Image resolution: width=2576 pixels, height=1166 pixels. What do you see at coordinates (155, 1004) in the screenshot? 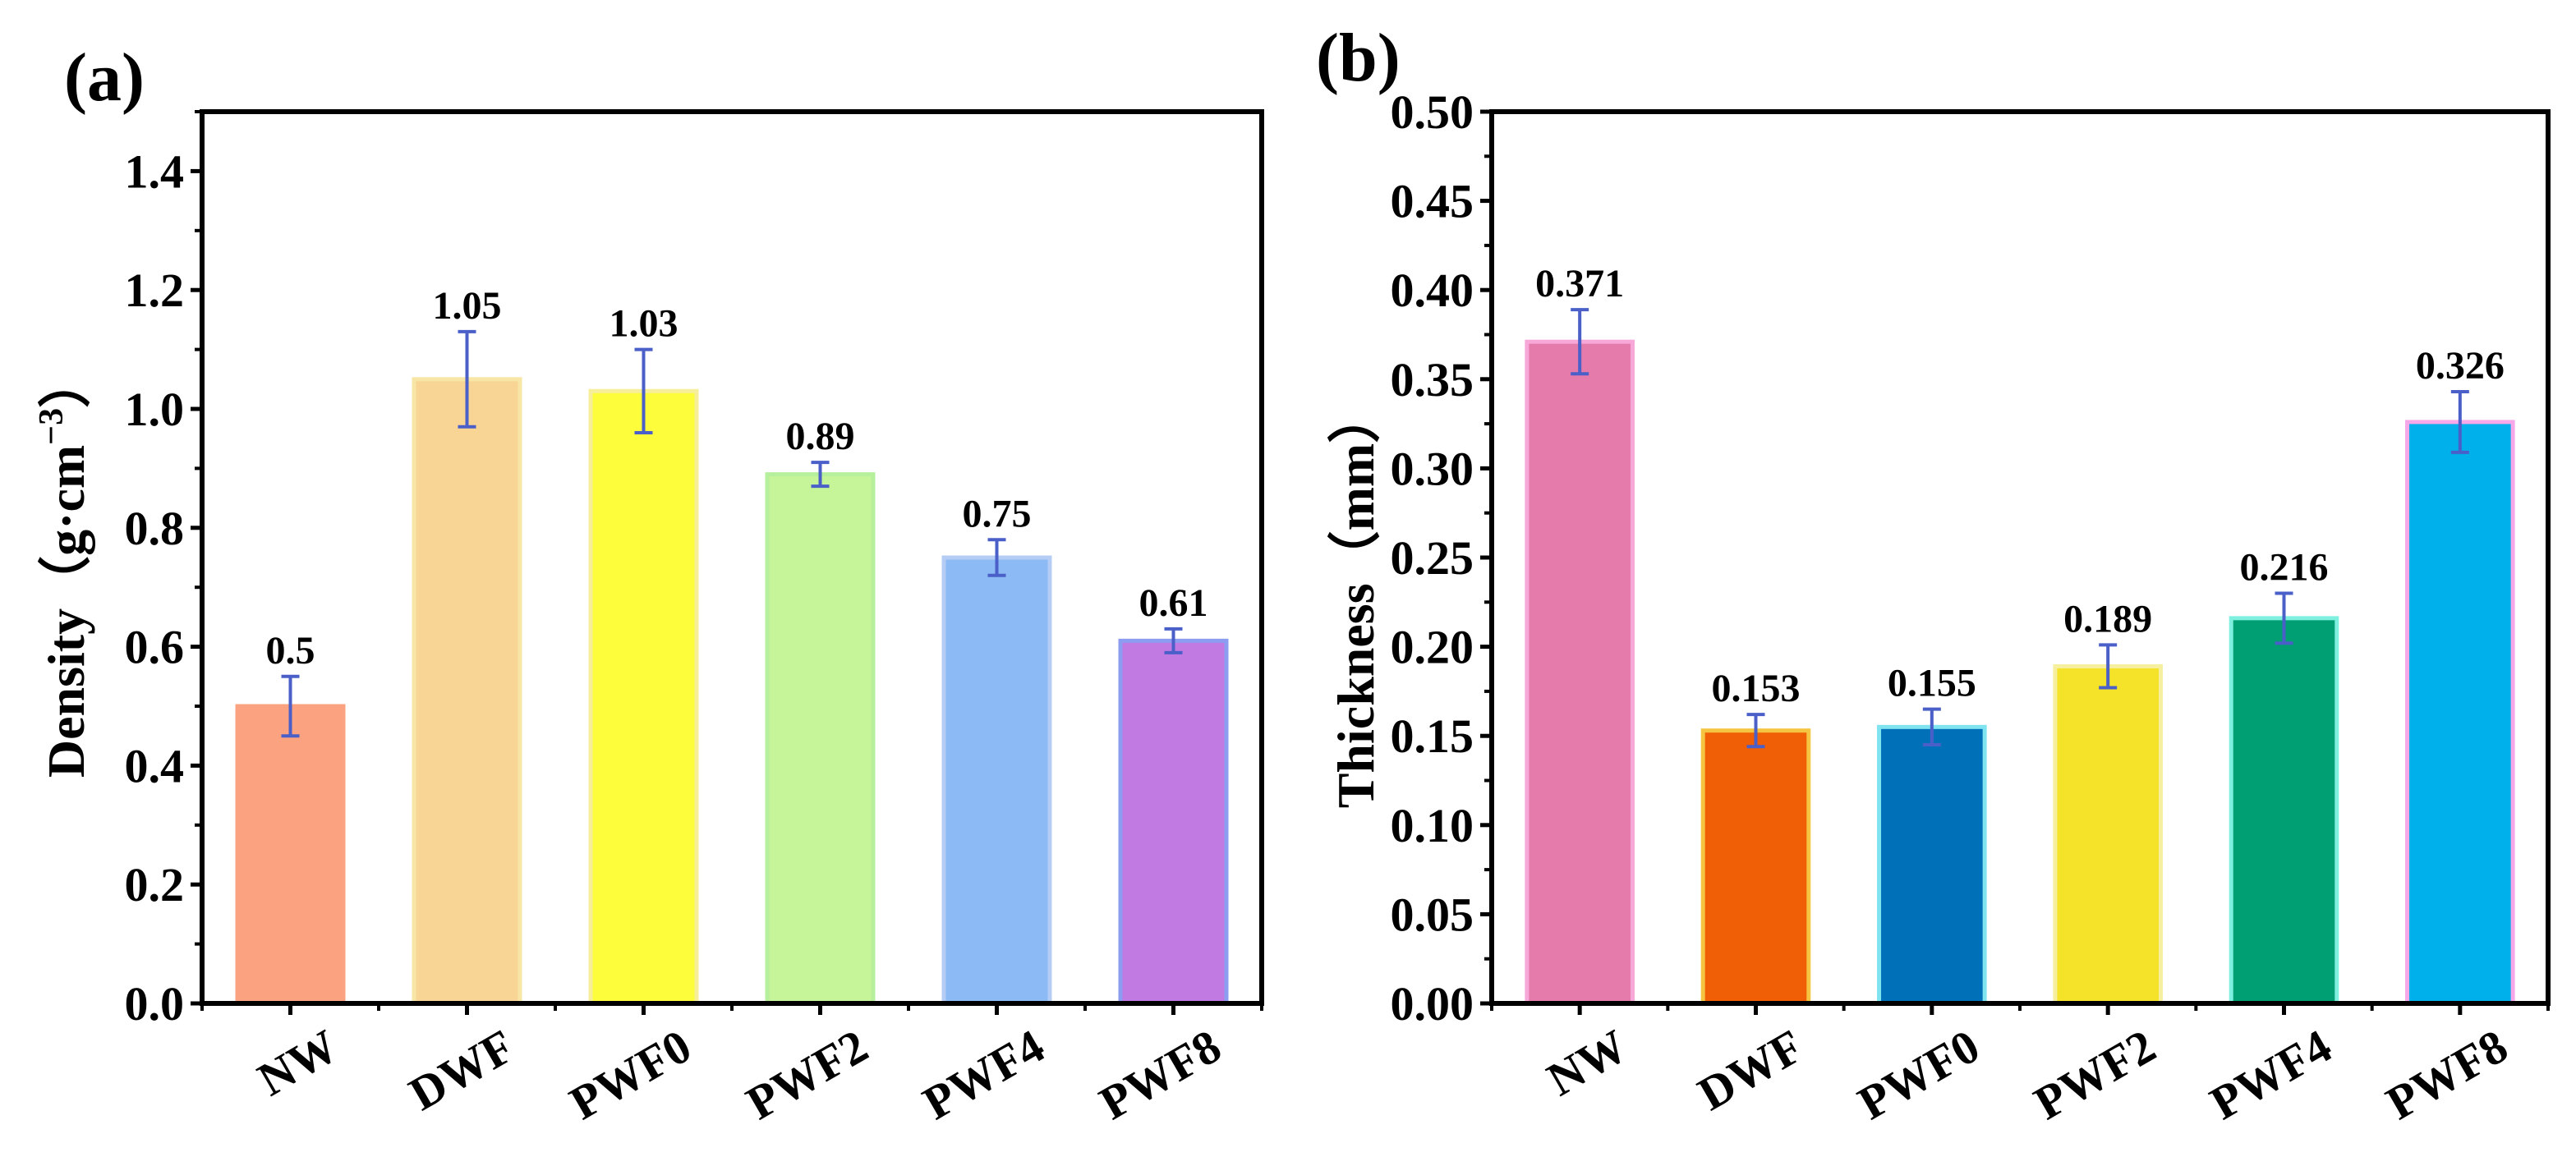
I see `density-y-tick-label-0: 0.0` at bounding box center [155, 1004].